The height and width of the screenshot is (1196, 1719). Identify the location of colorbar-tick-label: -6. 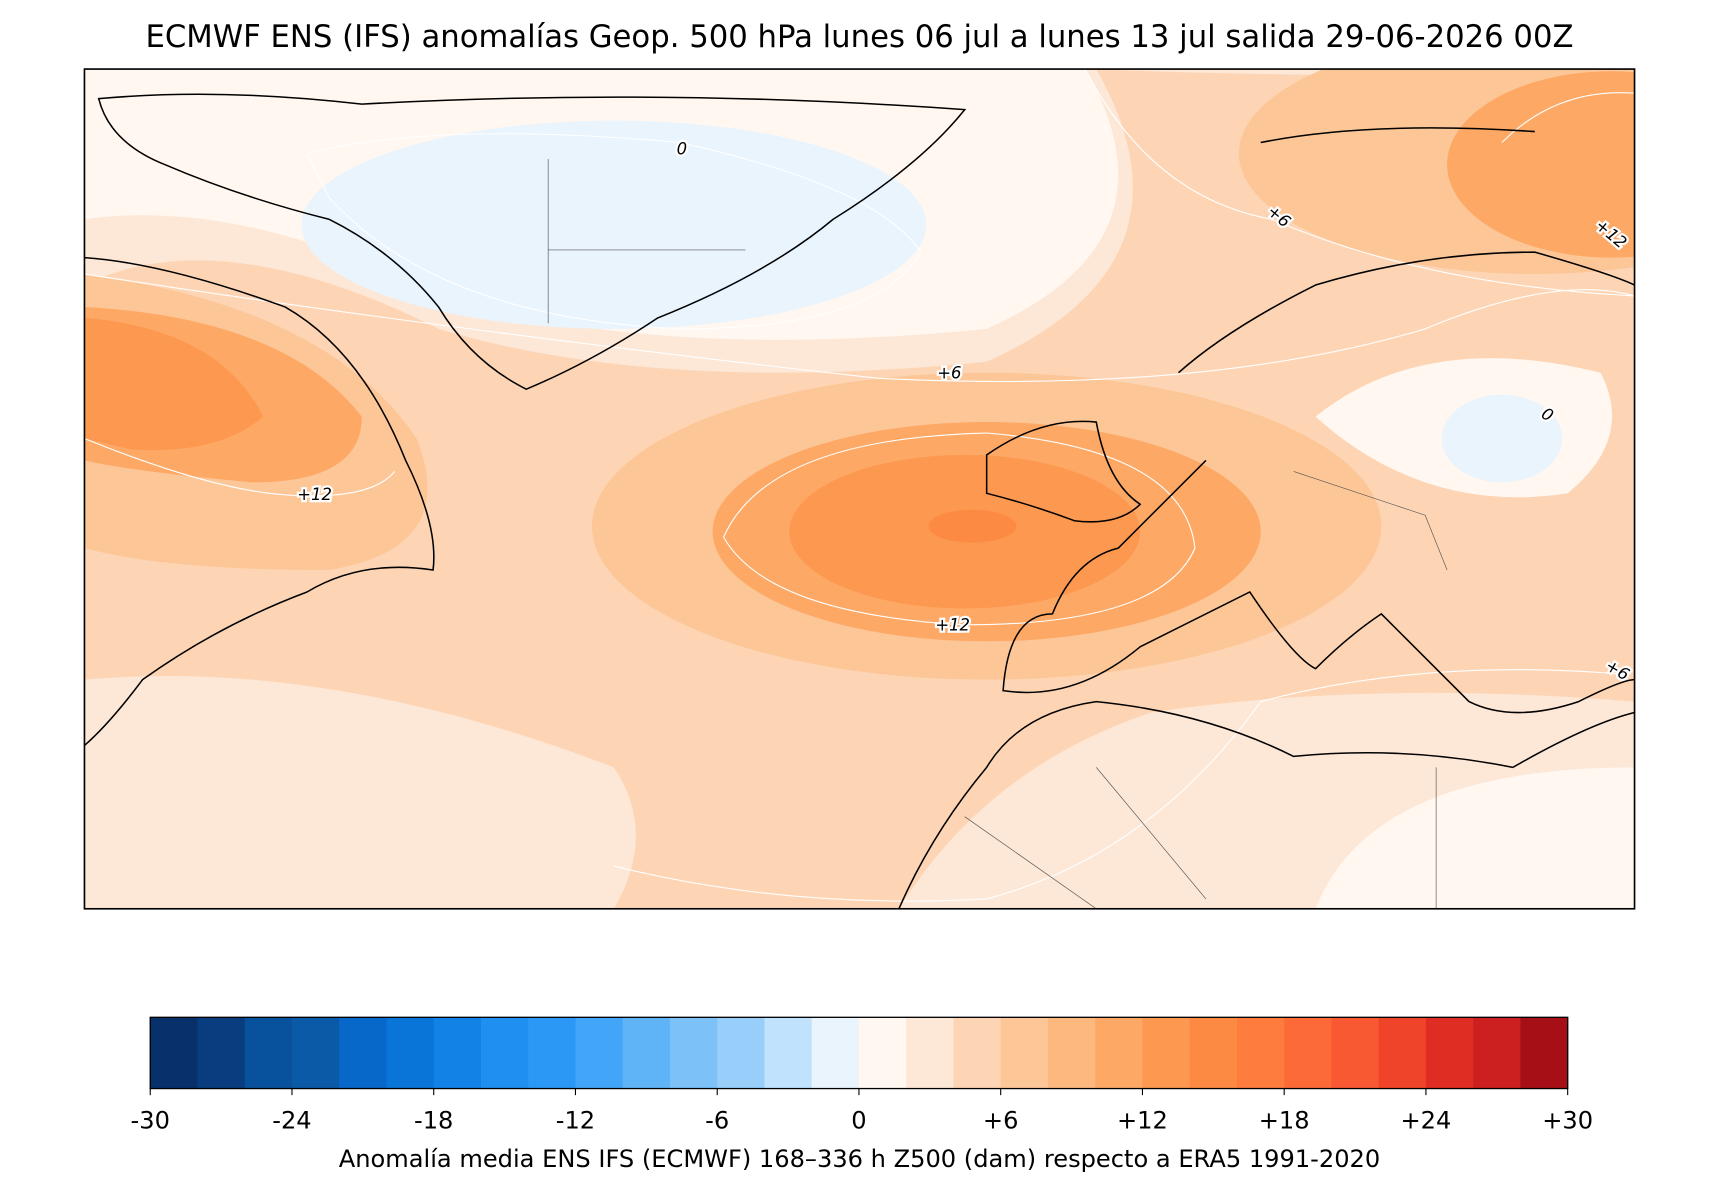
(717, 1120).